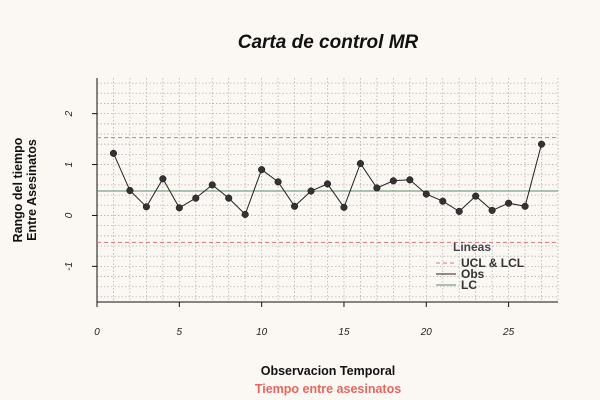  Describe the element at coordinates (472, 247) in the screenshot. I see `legend-title: Lineas` at that location.